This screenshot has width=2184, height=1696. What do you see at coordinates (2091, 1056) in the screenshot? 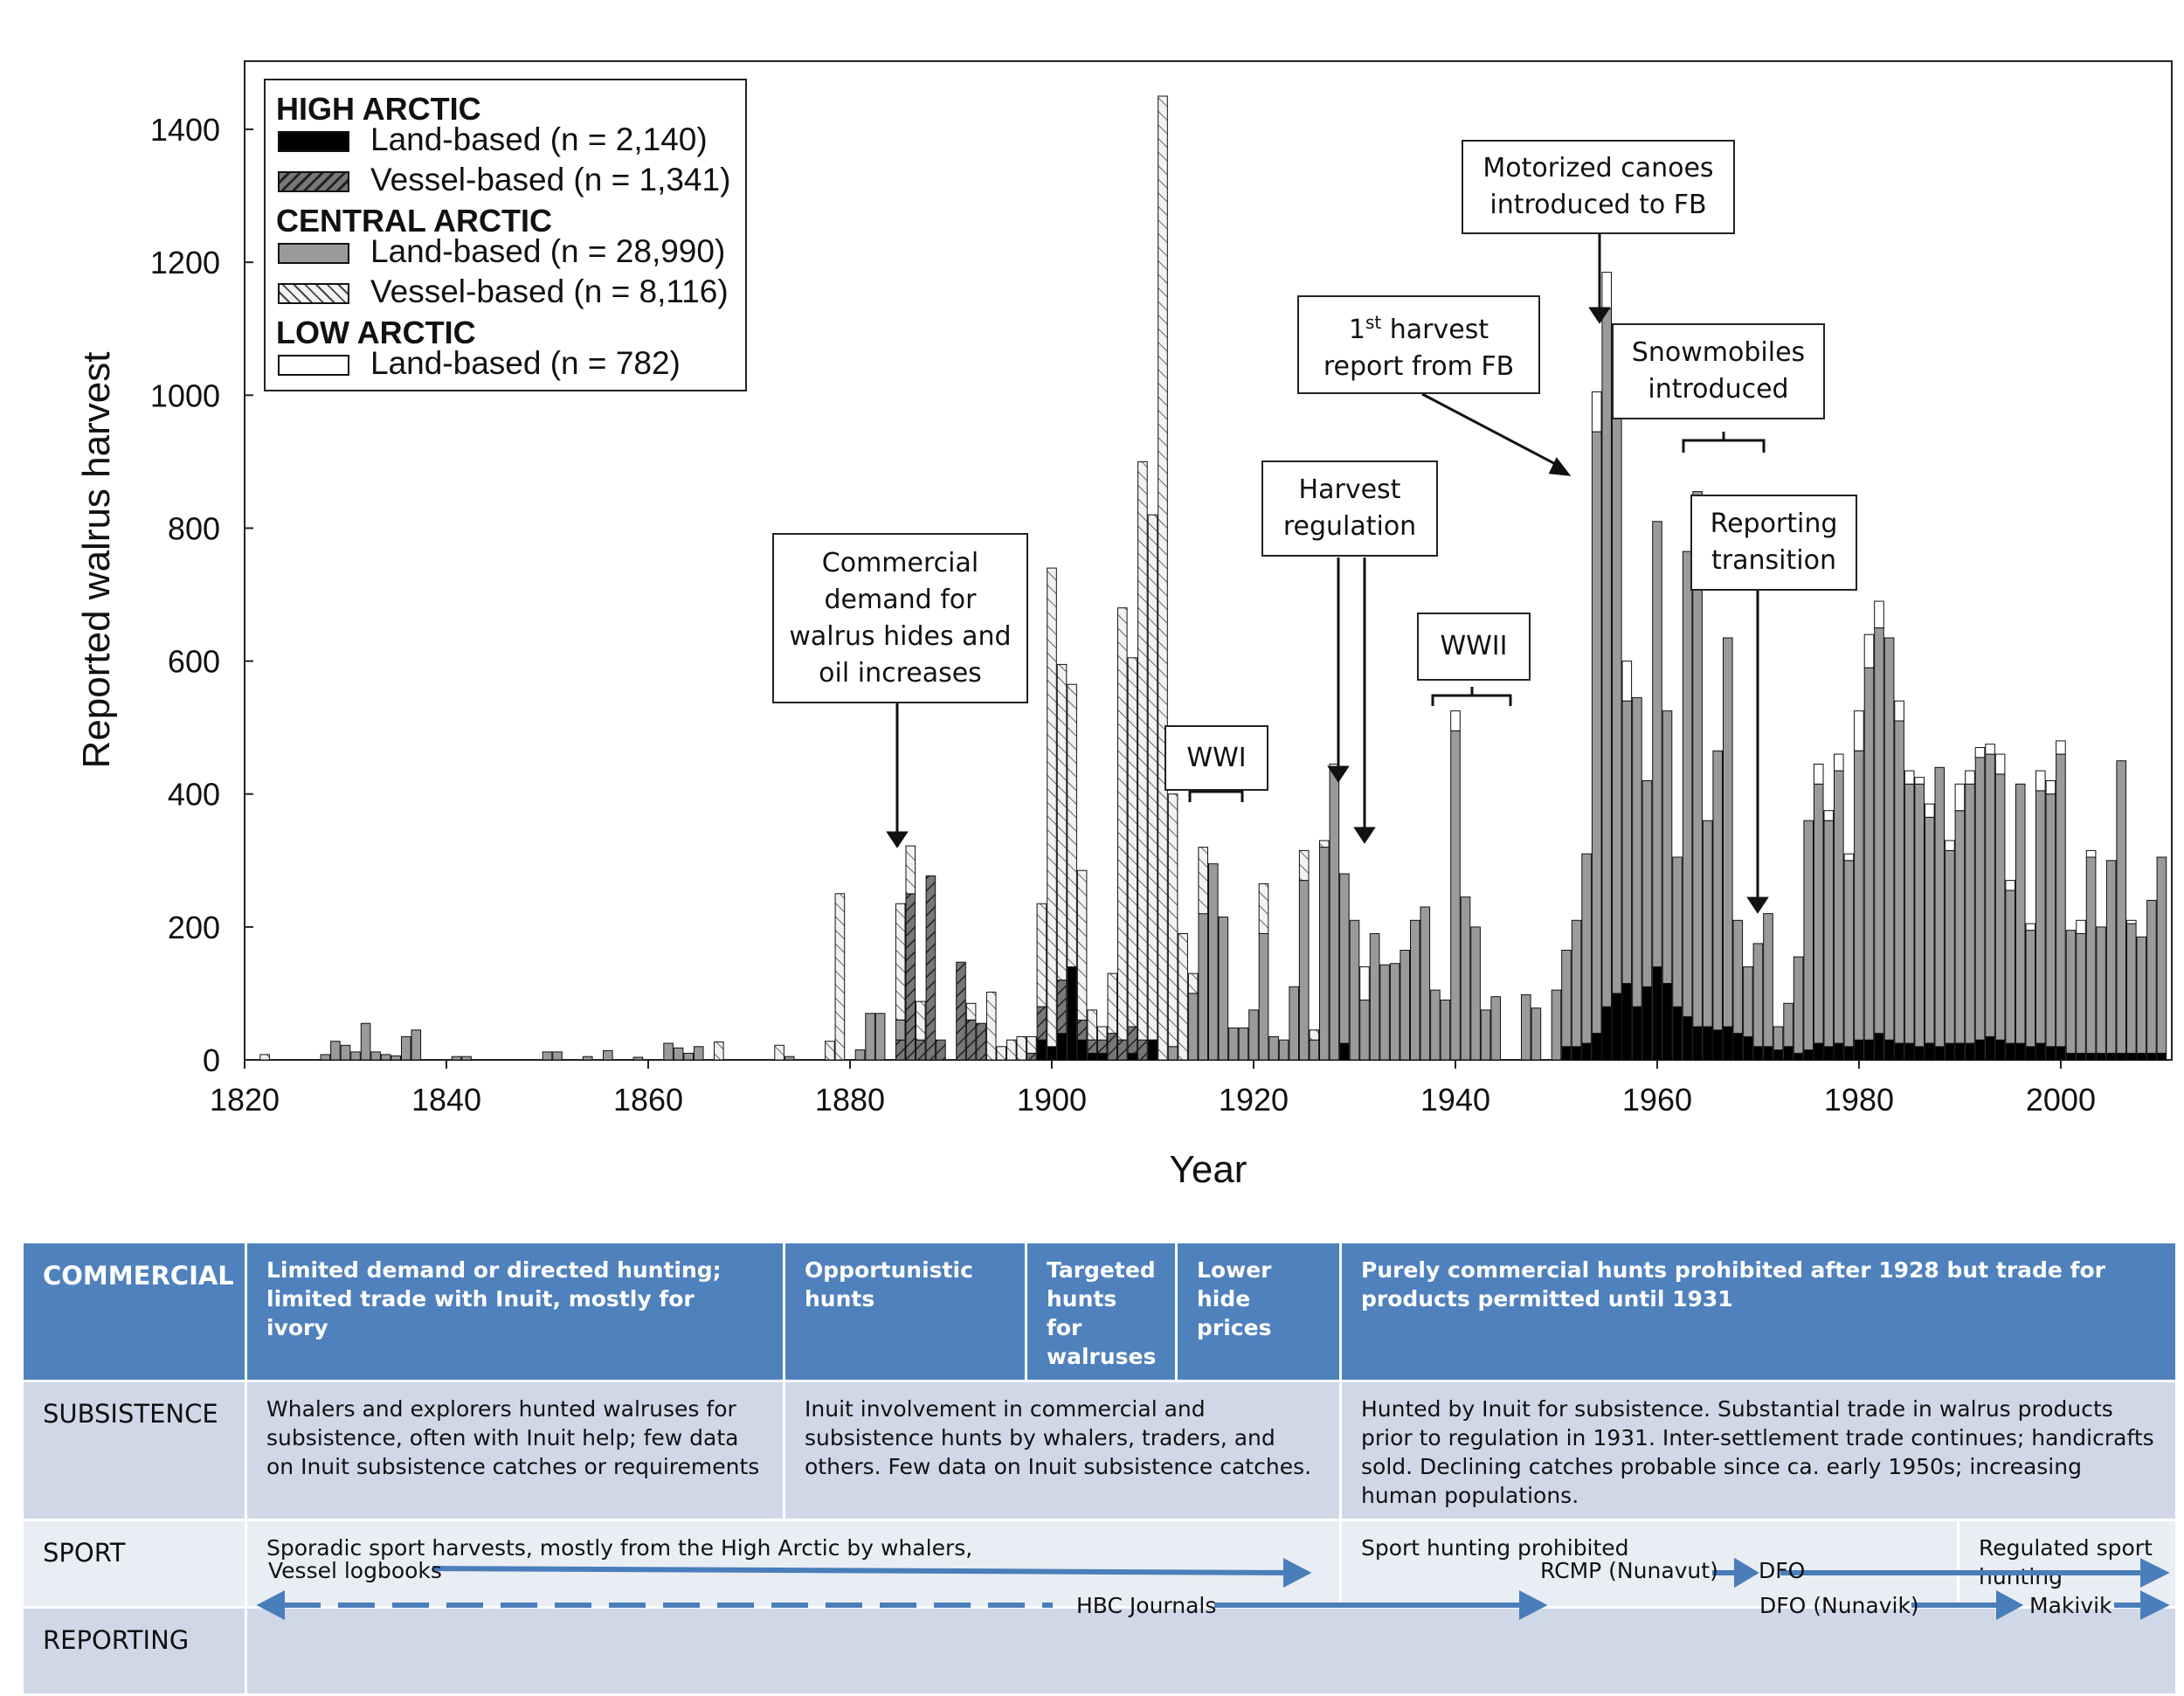
I see `bar-2003-high-land` at bounding box center [2091, 1056].